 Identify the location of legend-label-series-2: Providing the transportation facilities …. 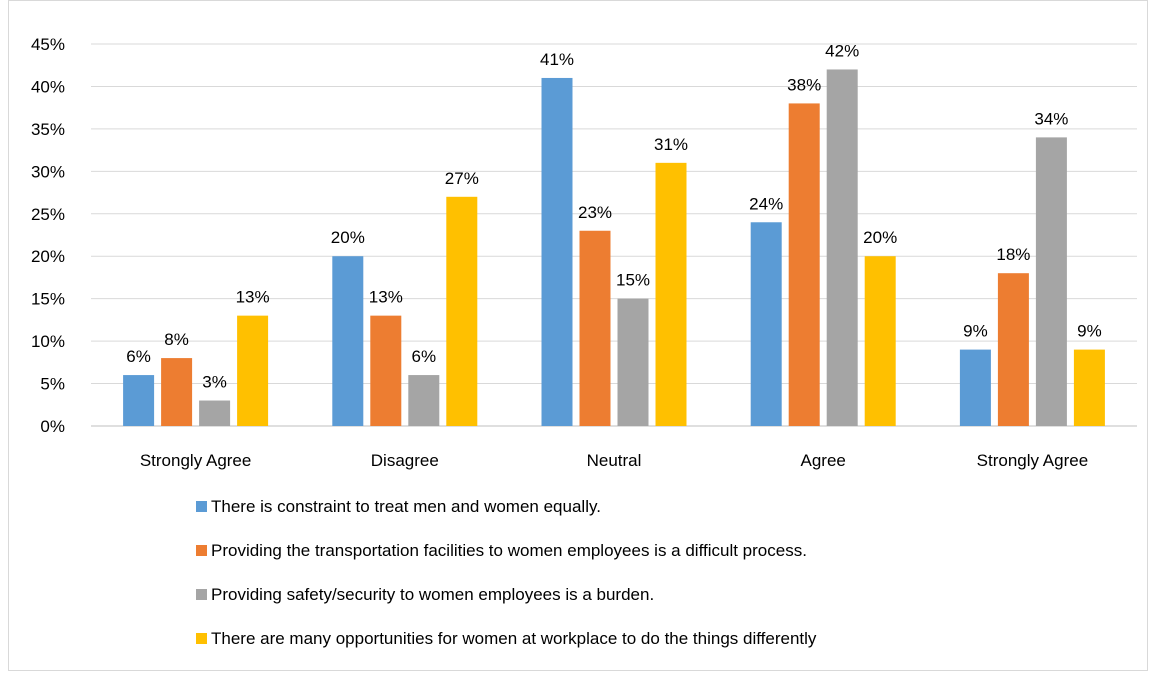
(509, 550).